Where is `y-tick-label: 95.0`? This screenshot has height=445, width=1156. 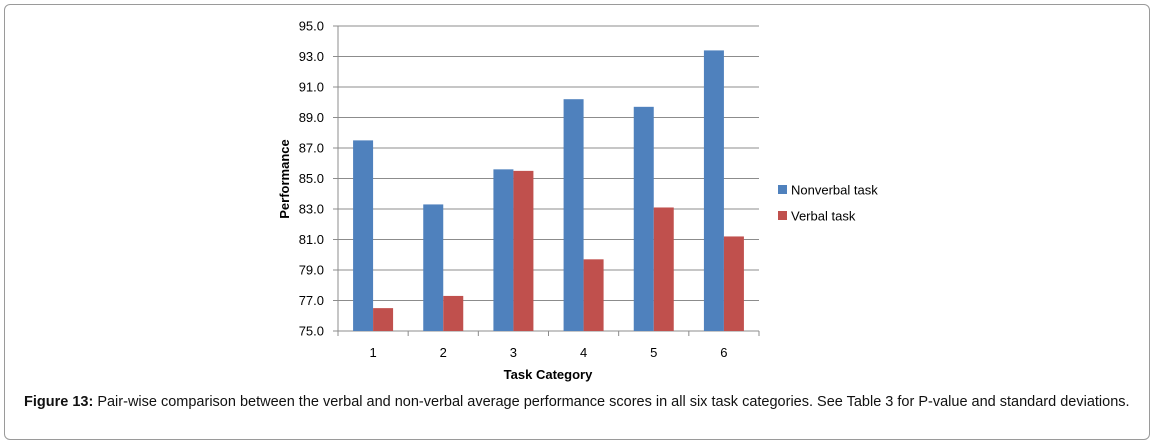 y-tick-label: 95.0 is located at coordinates (311, 26).